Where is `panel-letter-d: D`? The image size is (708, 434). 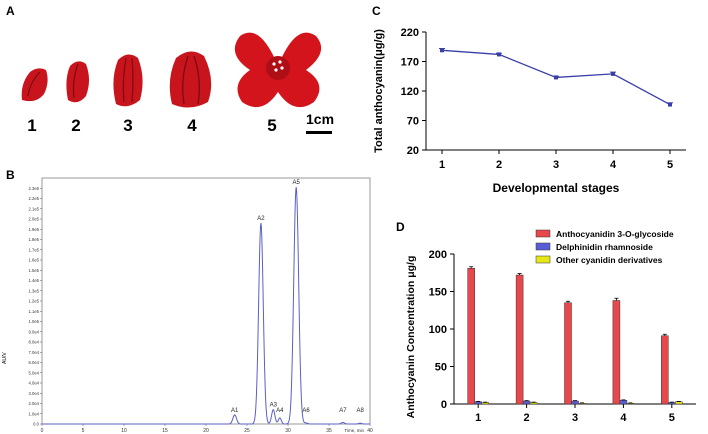 panel-letter-d: D is located at coordinates (400, 227).